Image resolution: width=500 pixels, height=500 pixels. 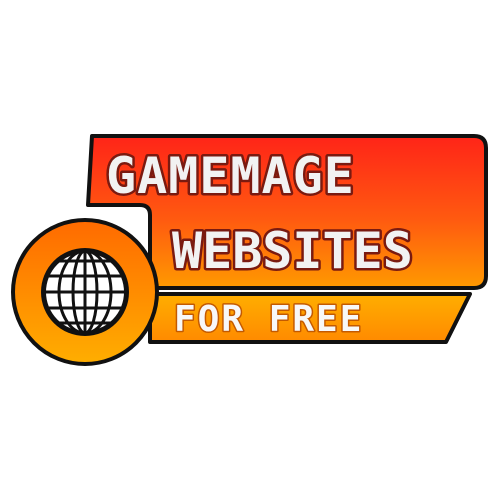 What do you see at coordinates (85, 292) in the screenshot?
I see `globe-emblem` at bounding box center [85, 292].